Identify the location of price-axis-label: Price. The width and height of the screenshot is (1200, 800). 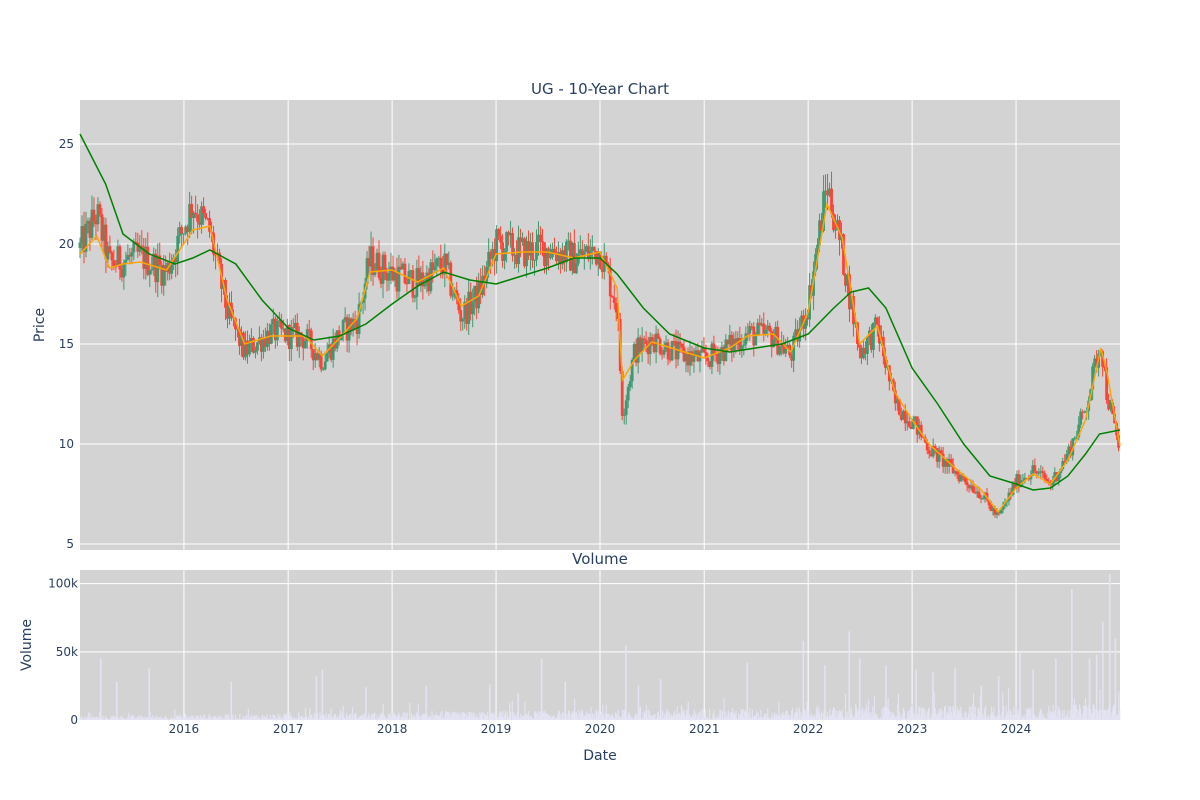
(40, 325).